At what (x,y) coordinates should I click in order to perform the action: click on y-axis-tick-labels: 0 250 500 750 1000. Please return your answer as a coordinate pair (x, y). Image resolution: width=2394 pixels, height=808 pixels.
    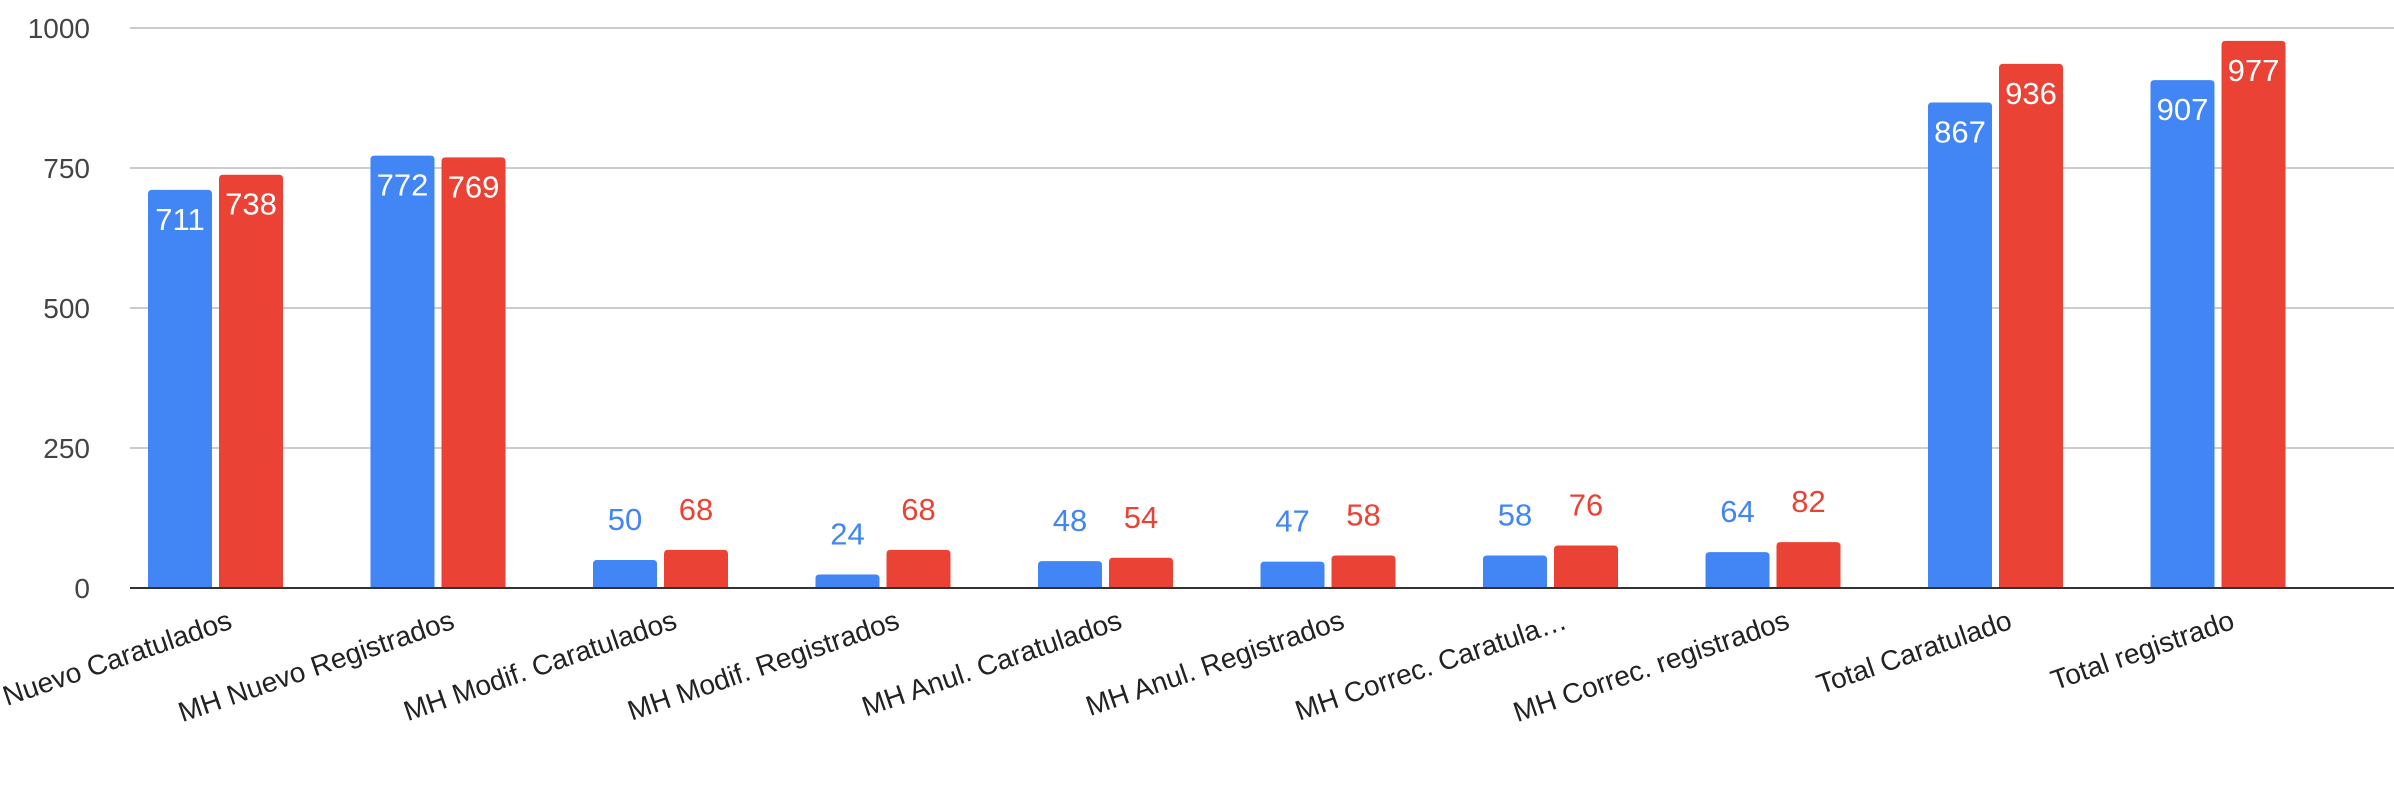
    Looking at the image, I should click on (59, 308).